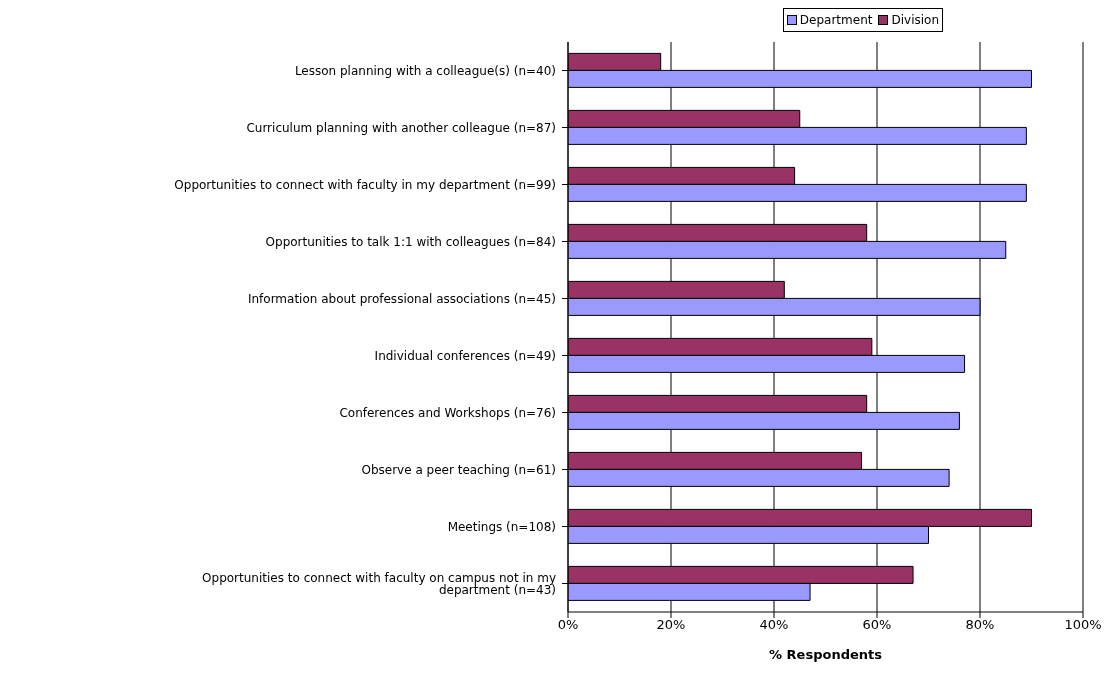  What do you see at coordinates (401, 298) in the screenshot?
I see `y-tick-label: Information about professional associations (n=45)` at bounding box center [401, 298].